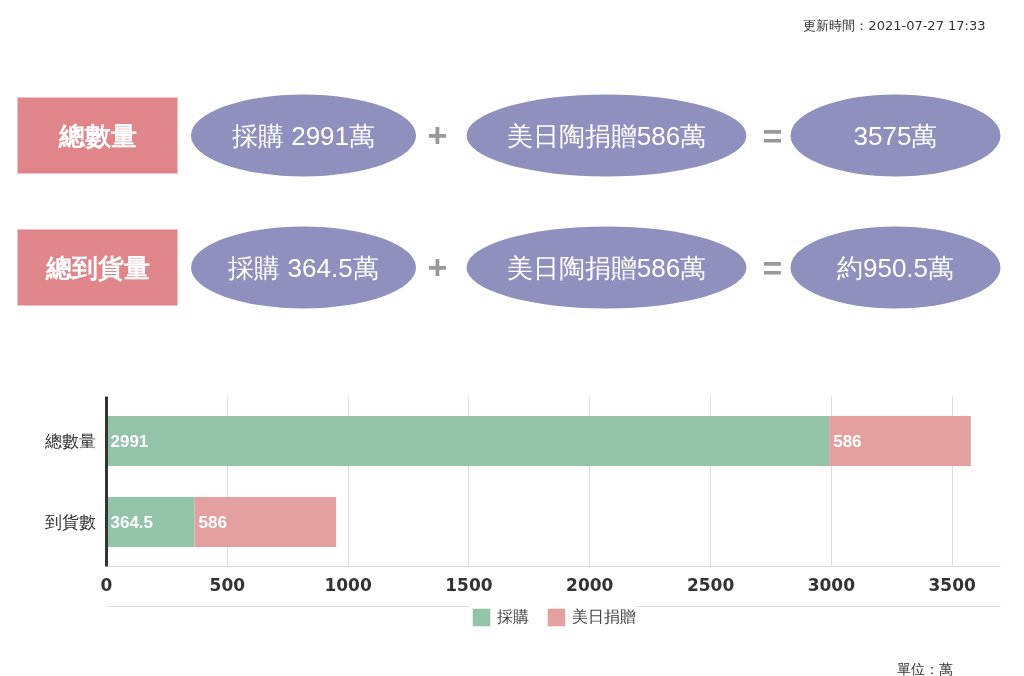 This screenshot has height=676, width=1024. What do you see at coordinates (895, 267) in the screenshot?
I see `text: 約950.5萬` at bounding box center [895, 267].